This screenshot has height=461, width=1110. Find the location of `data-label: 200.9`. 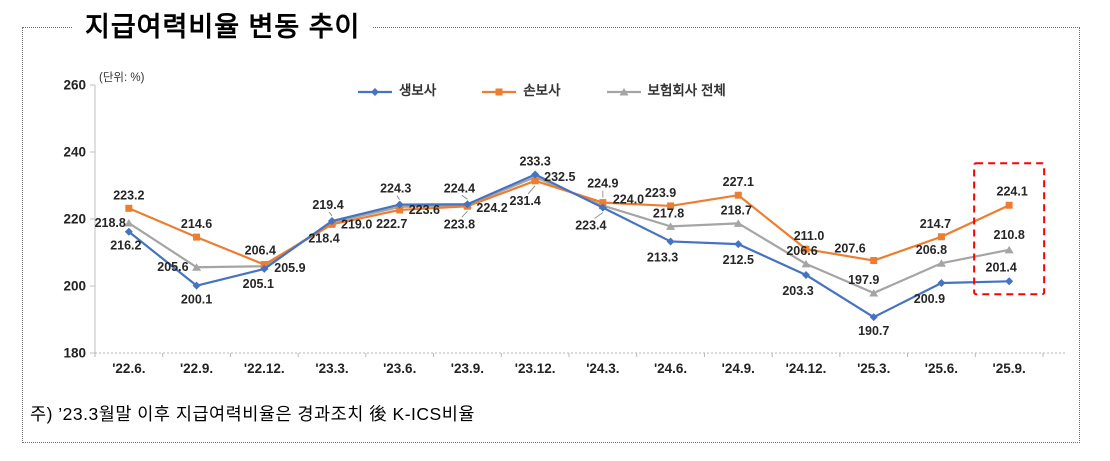

data-label: 200.9 is located at coordinates (929, 299).